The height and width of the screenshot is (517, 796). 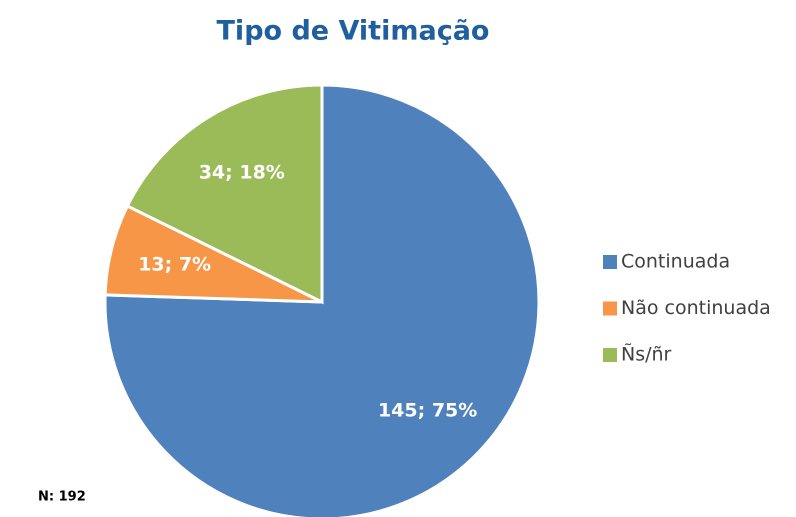 What do you see at coordinates (646, 354) in the screenshot?
I see `legend-label: Ñs/ñr` at bounding box center [646, 354].